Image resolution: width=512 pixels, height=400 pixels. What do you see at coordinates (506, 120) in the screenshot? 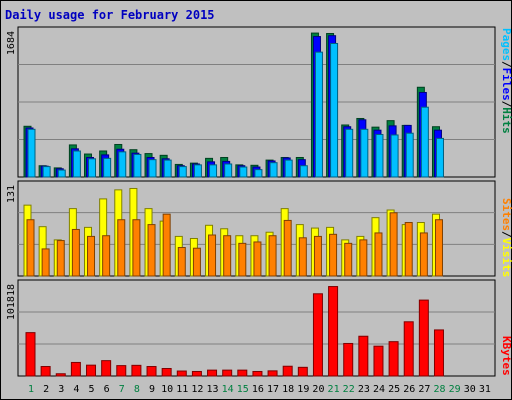
I see `legend-hits: Hits` at bounding box center [506, 120].